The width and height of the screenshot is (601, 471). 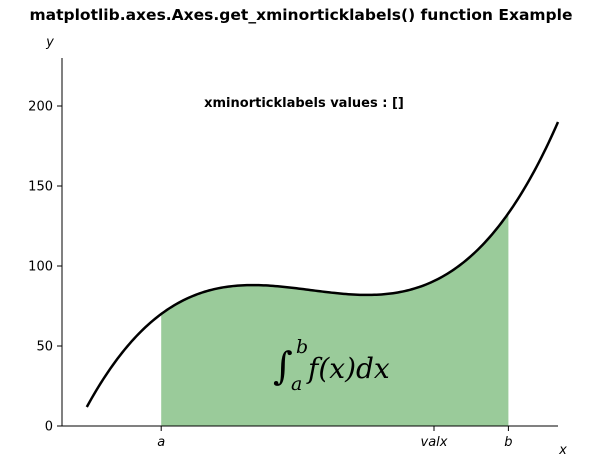 What do you see at coordinates (348, 368) in the screenshot?
I see `integrand: f(x)dx` at bounding box center [348, 368].